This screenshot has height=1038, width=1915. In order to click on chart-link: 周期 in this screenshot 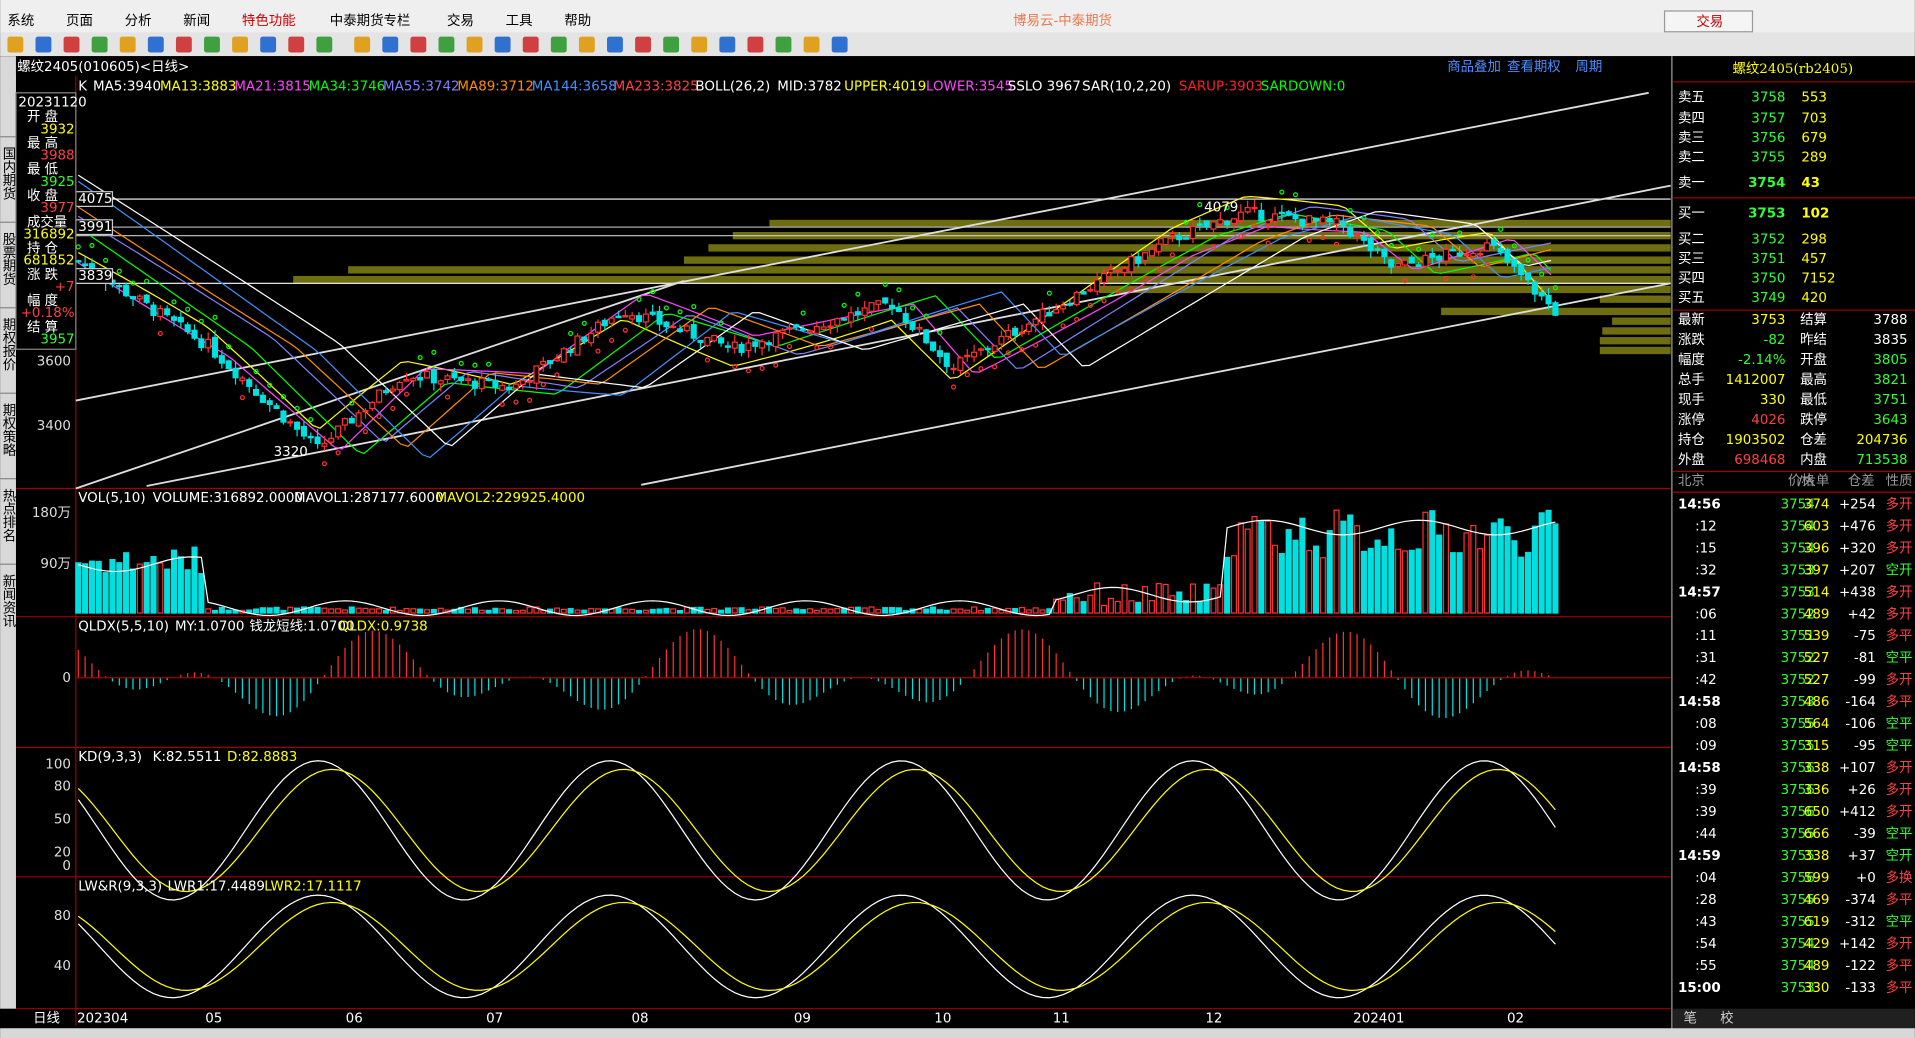, I will do `click(1588, 67)`.